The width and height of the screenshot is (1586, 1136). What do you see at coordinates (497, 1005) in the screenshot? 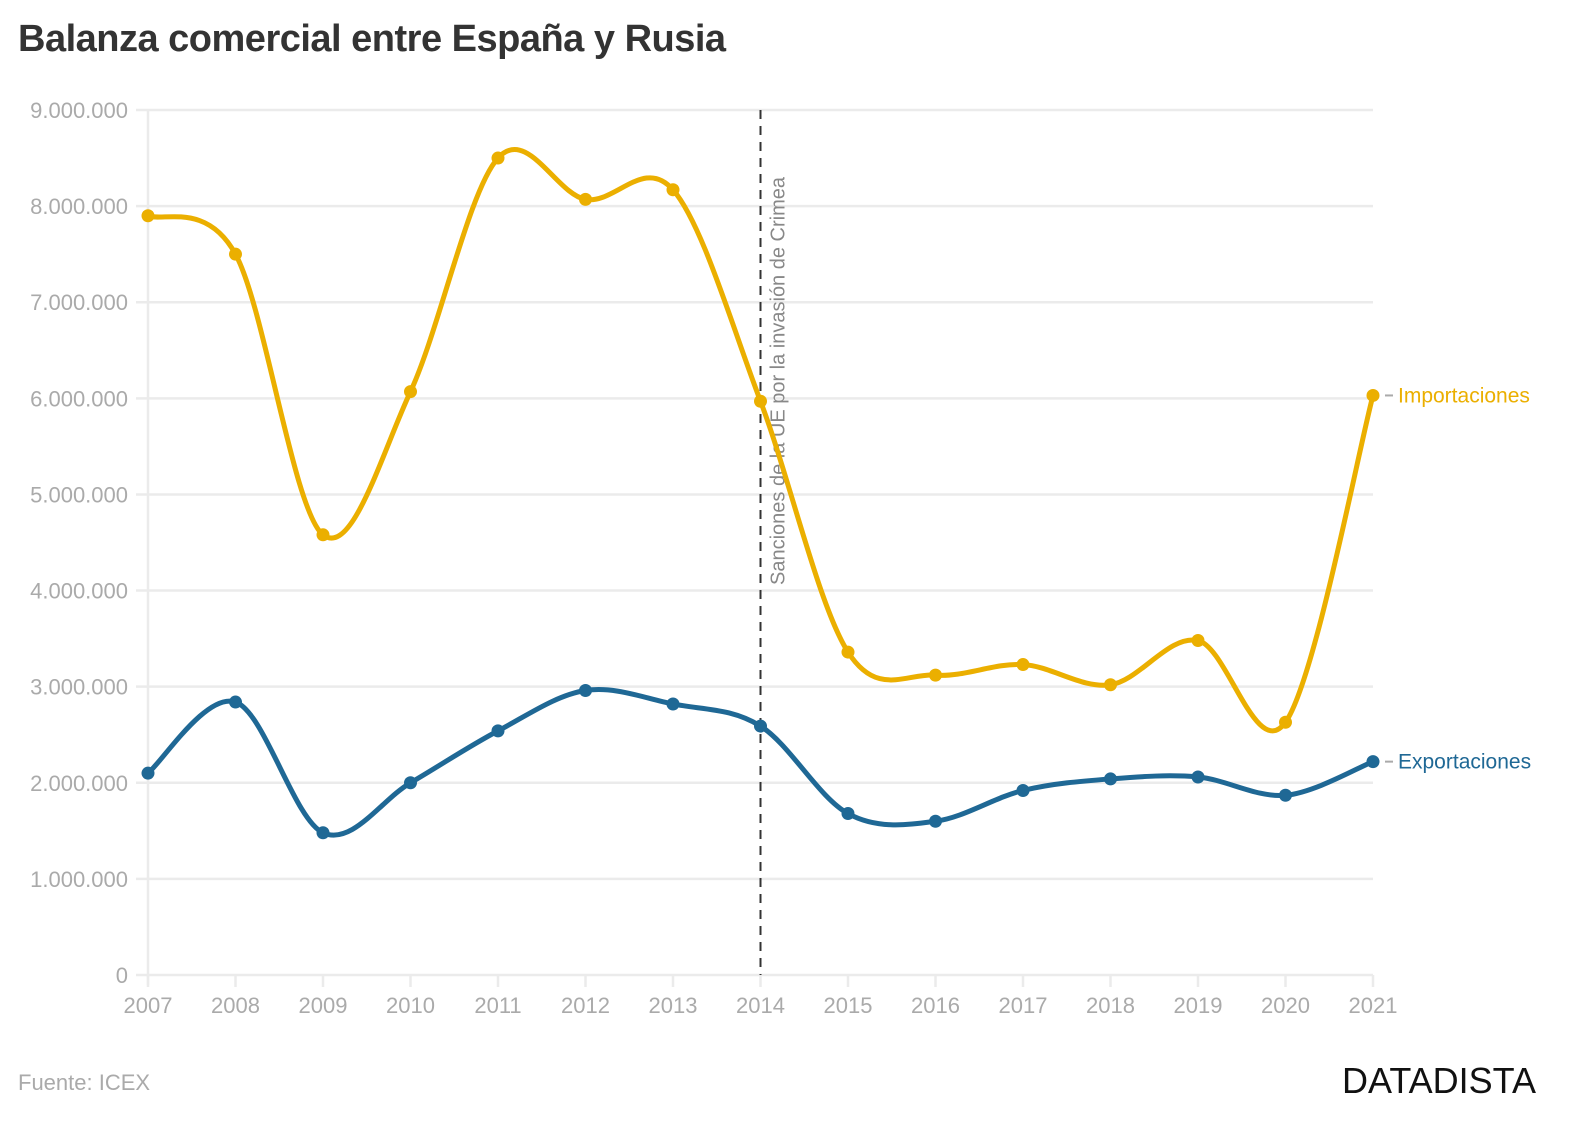
I see `x-tick-label: 2011` at bounding box center [497, 1005].